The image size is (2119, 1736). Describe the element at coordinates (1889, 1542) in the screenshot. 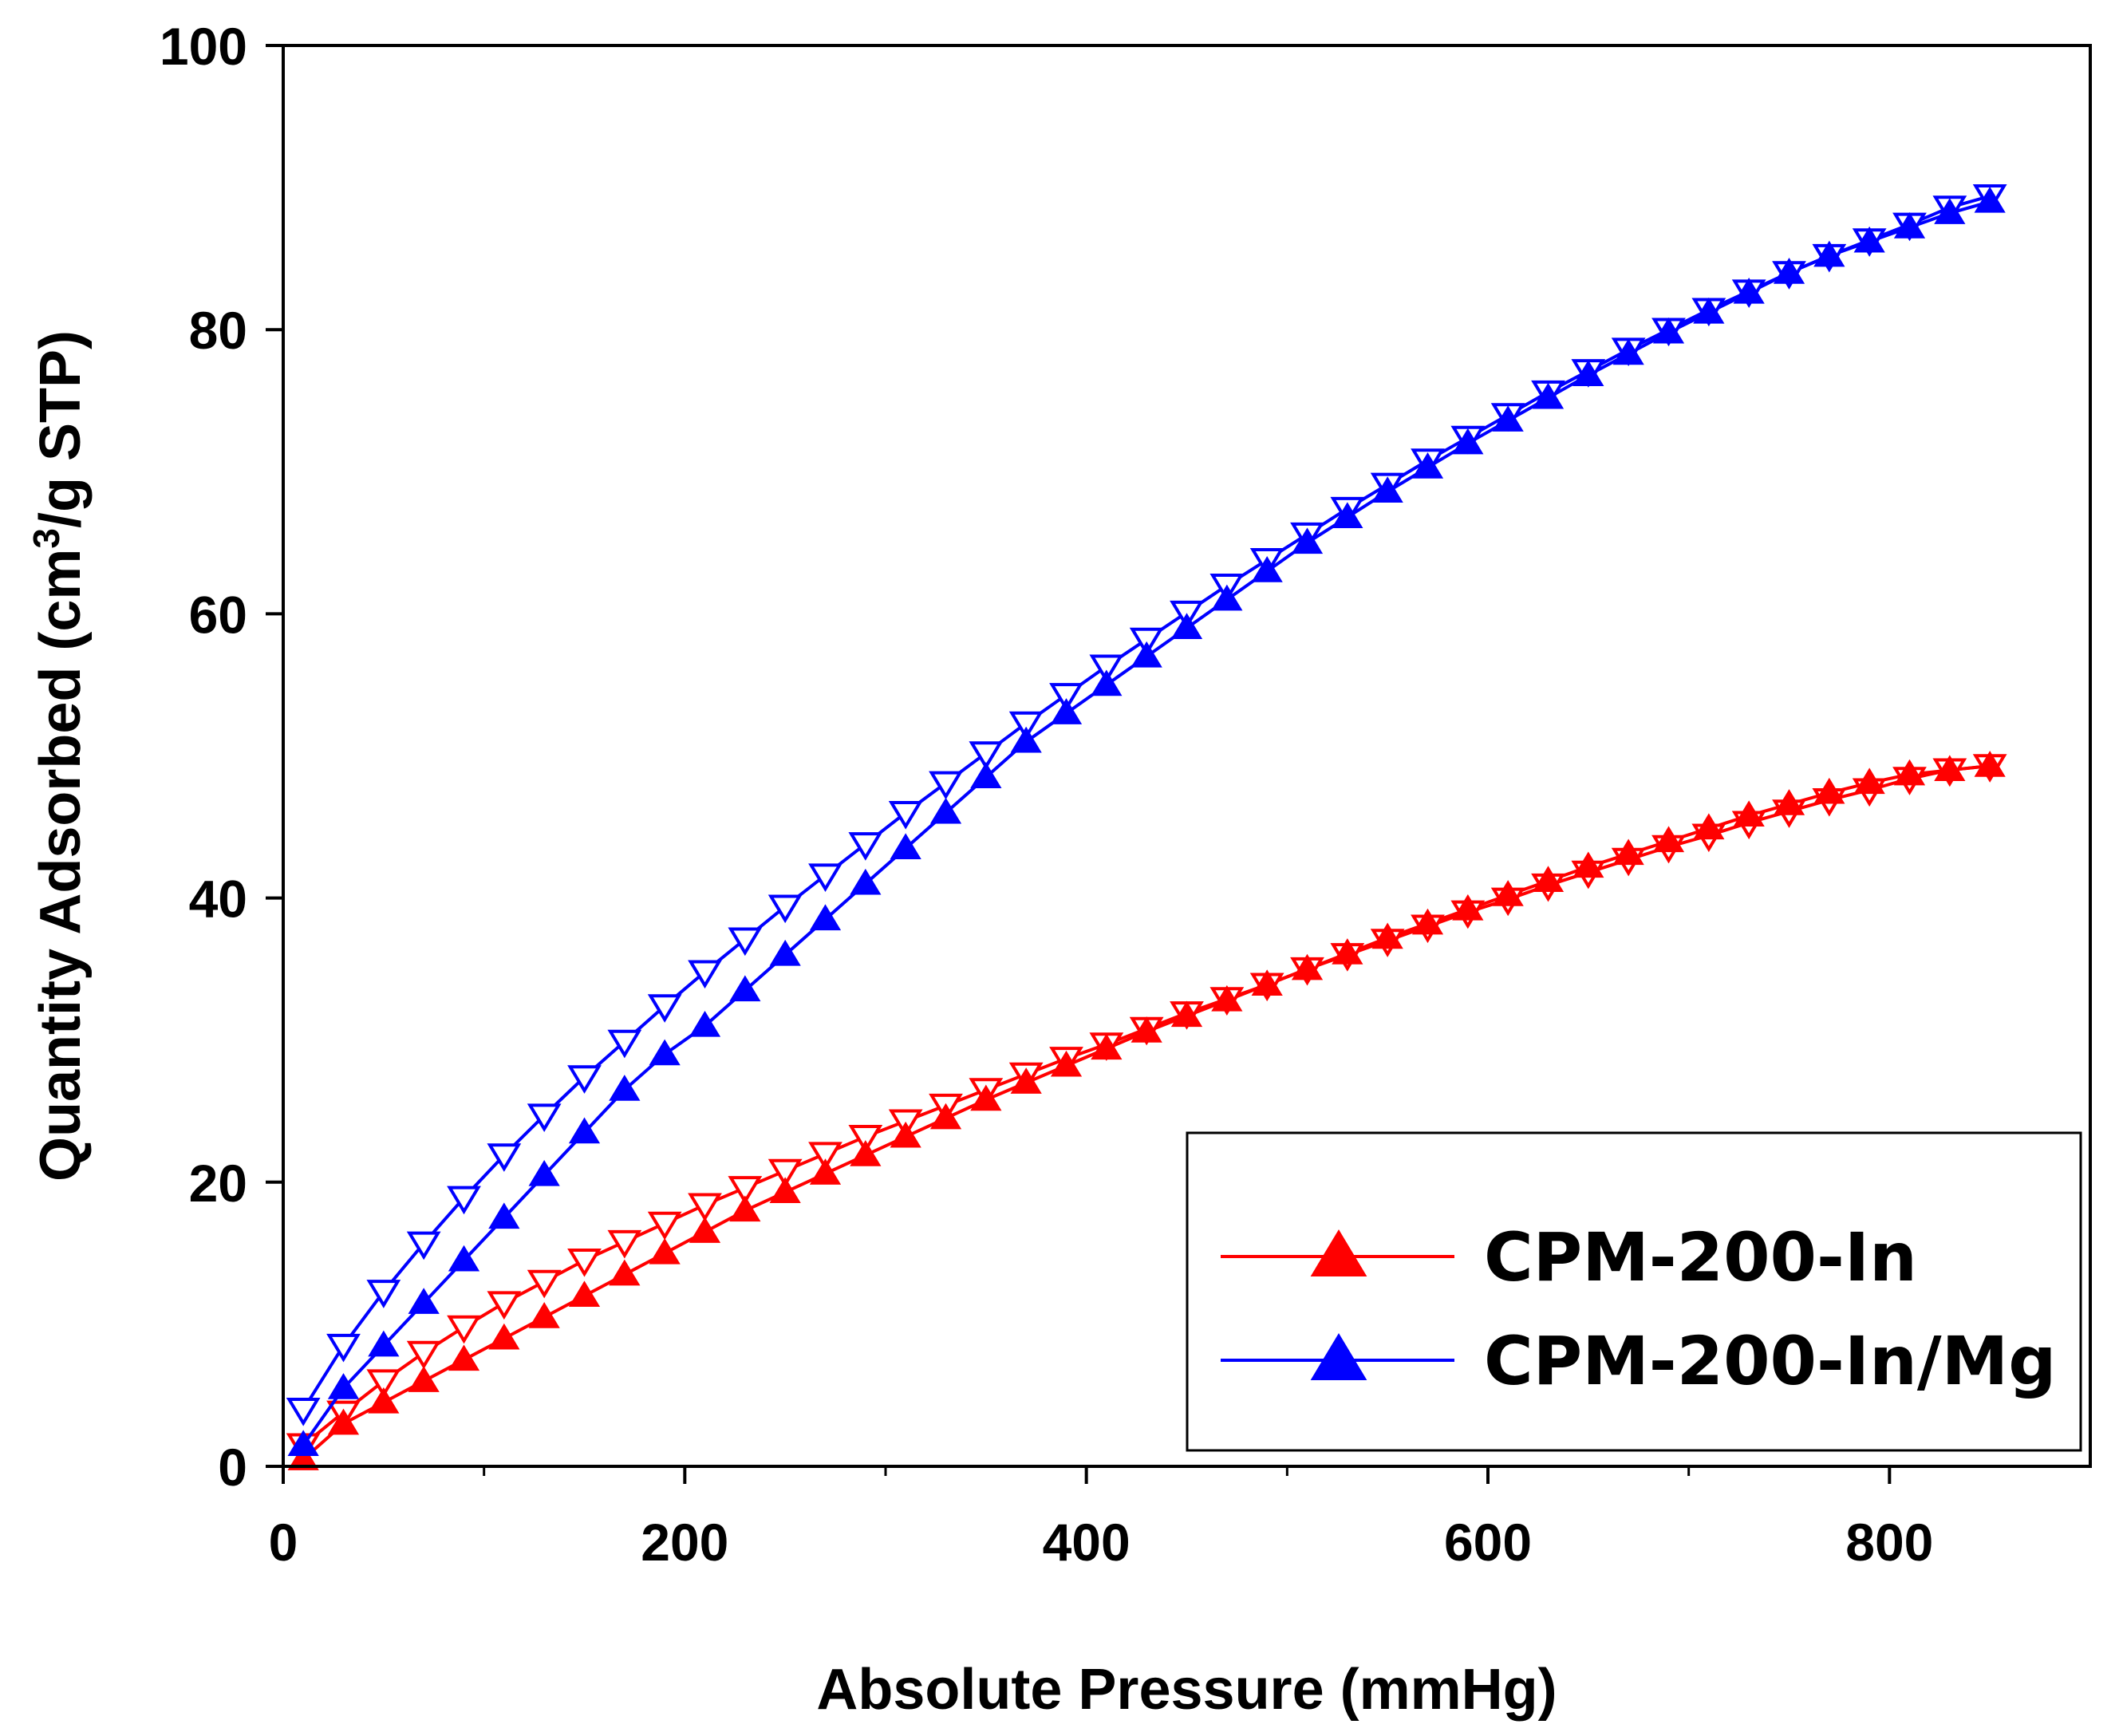

I see `x-tick-label: 800` at that location.